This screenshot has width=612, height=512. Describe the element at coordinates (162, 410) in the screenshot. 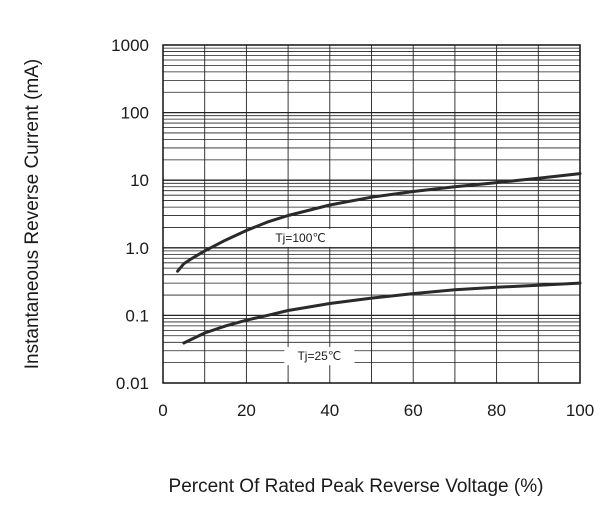

I see `x-tick-label: 0` at that location.